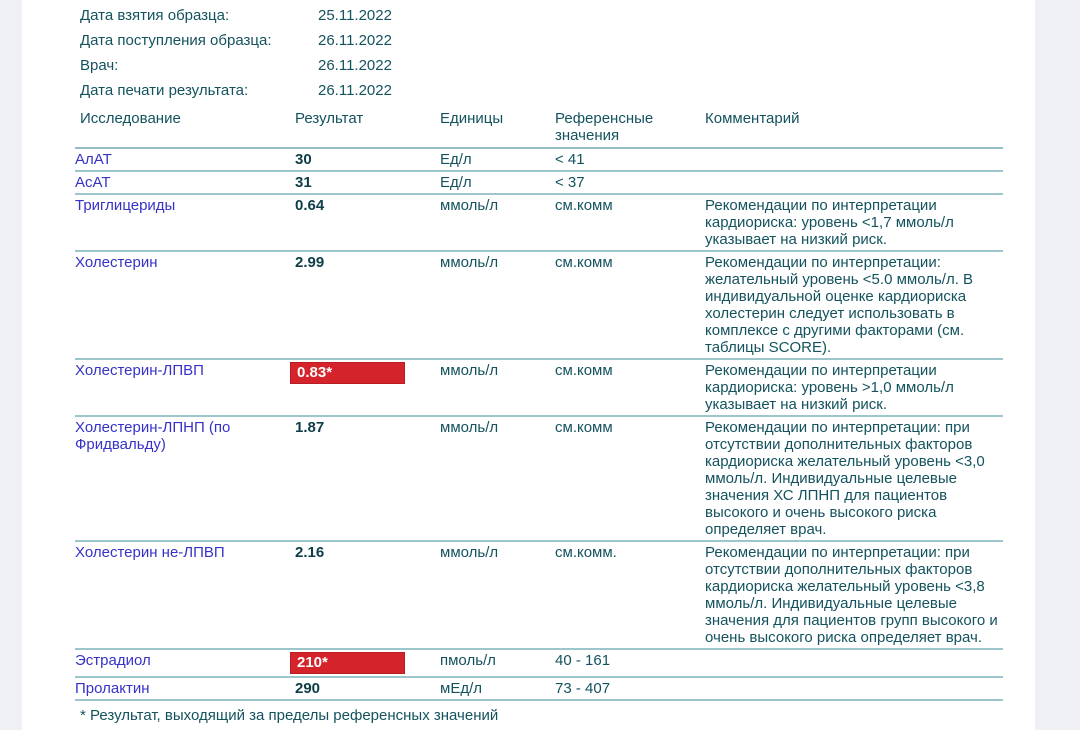 The height and width of the screenshot is (730, 1080). What do you see at coordinates (355, 15) in the screenshot?
I see `meta-value: 25.11.2022` at bounding box center [355, 15].